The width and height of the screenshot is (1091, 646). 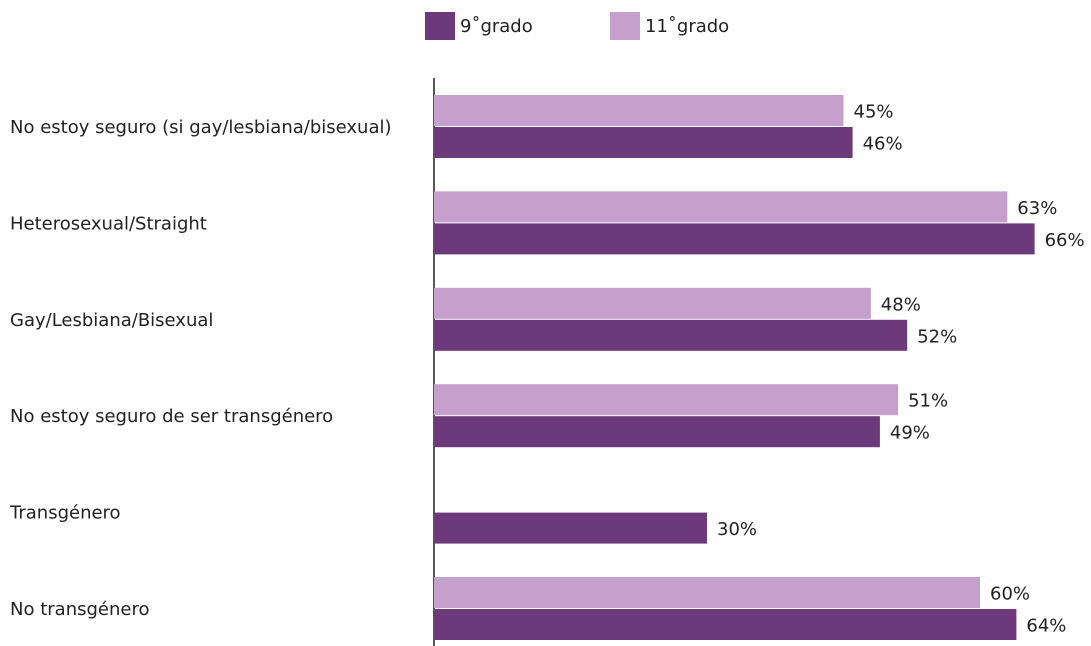 What do you see at coordinates (928, 401) in the screenshot?
I see `data-label: 51%` at bounding box center [928, 401].